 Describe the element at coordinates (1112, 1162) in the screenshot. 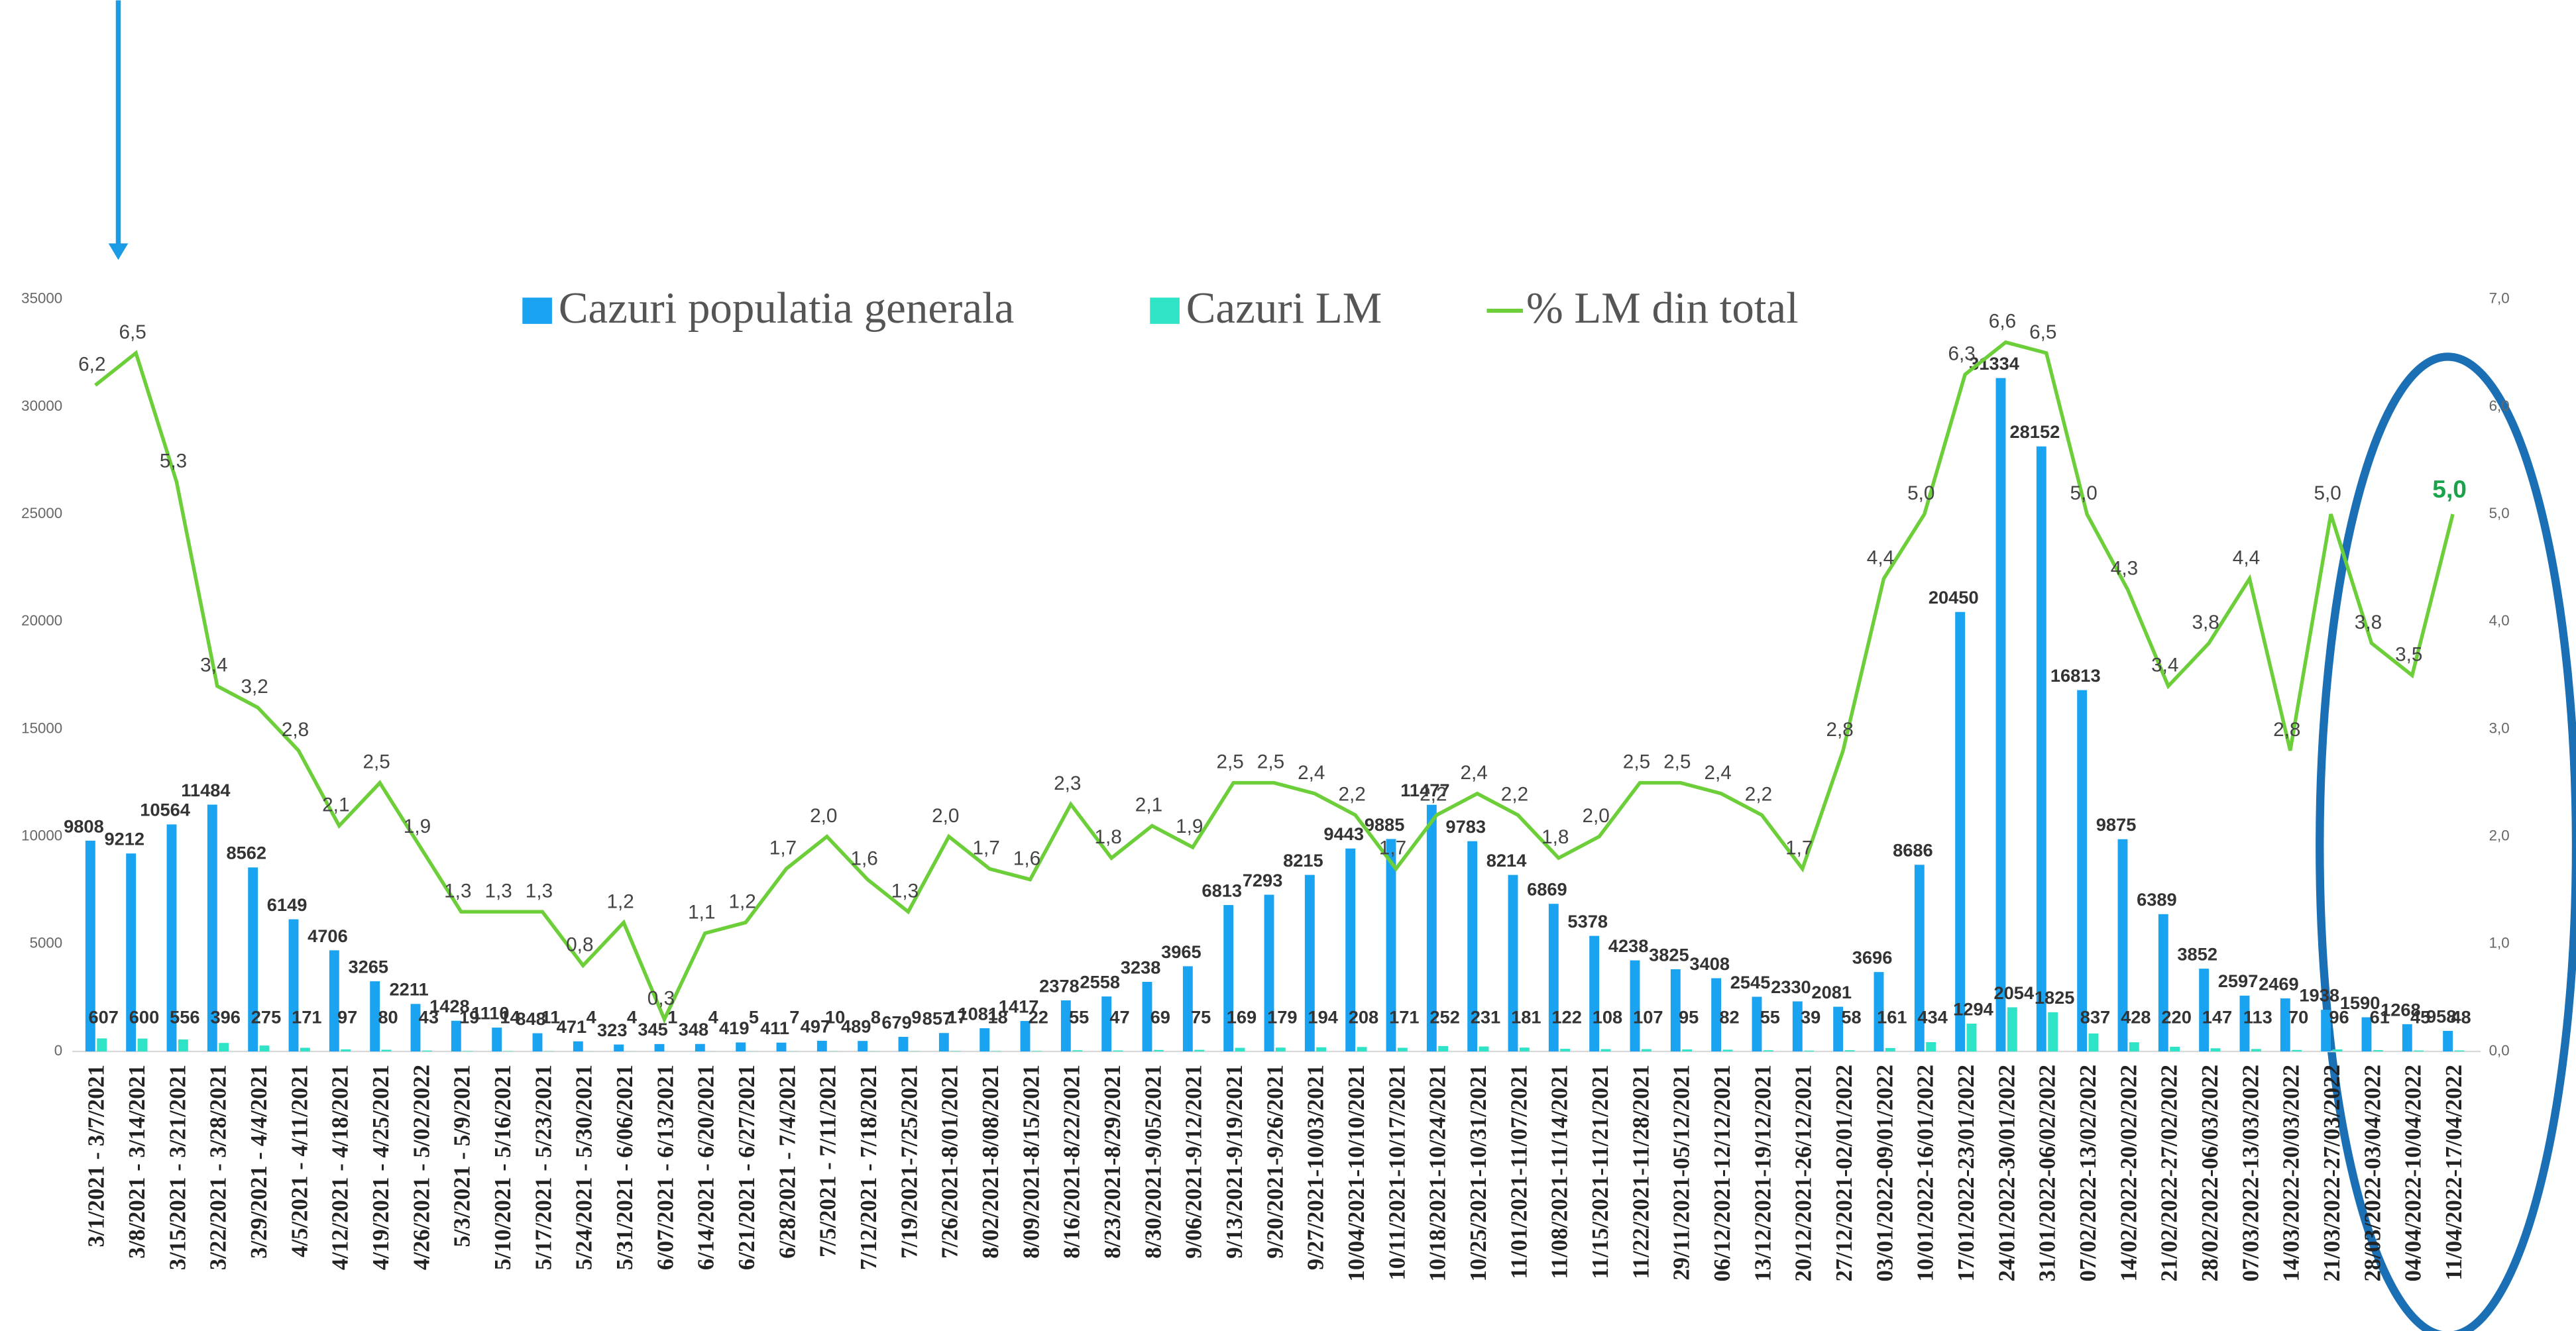

I see `x-tick-label: 8/23/2021-8/29/2021` at that location.